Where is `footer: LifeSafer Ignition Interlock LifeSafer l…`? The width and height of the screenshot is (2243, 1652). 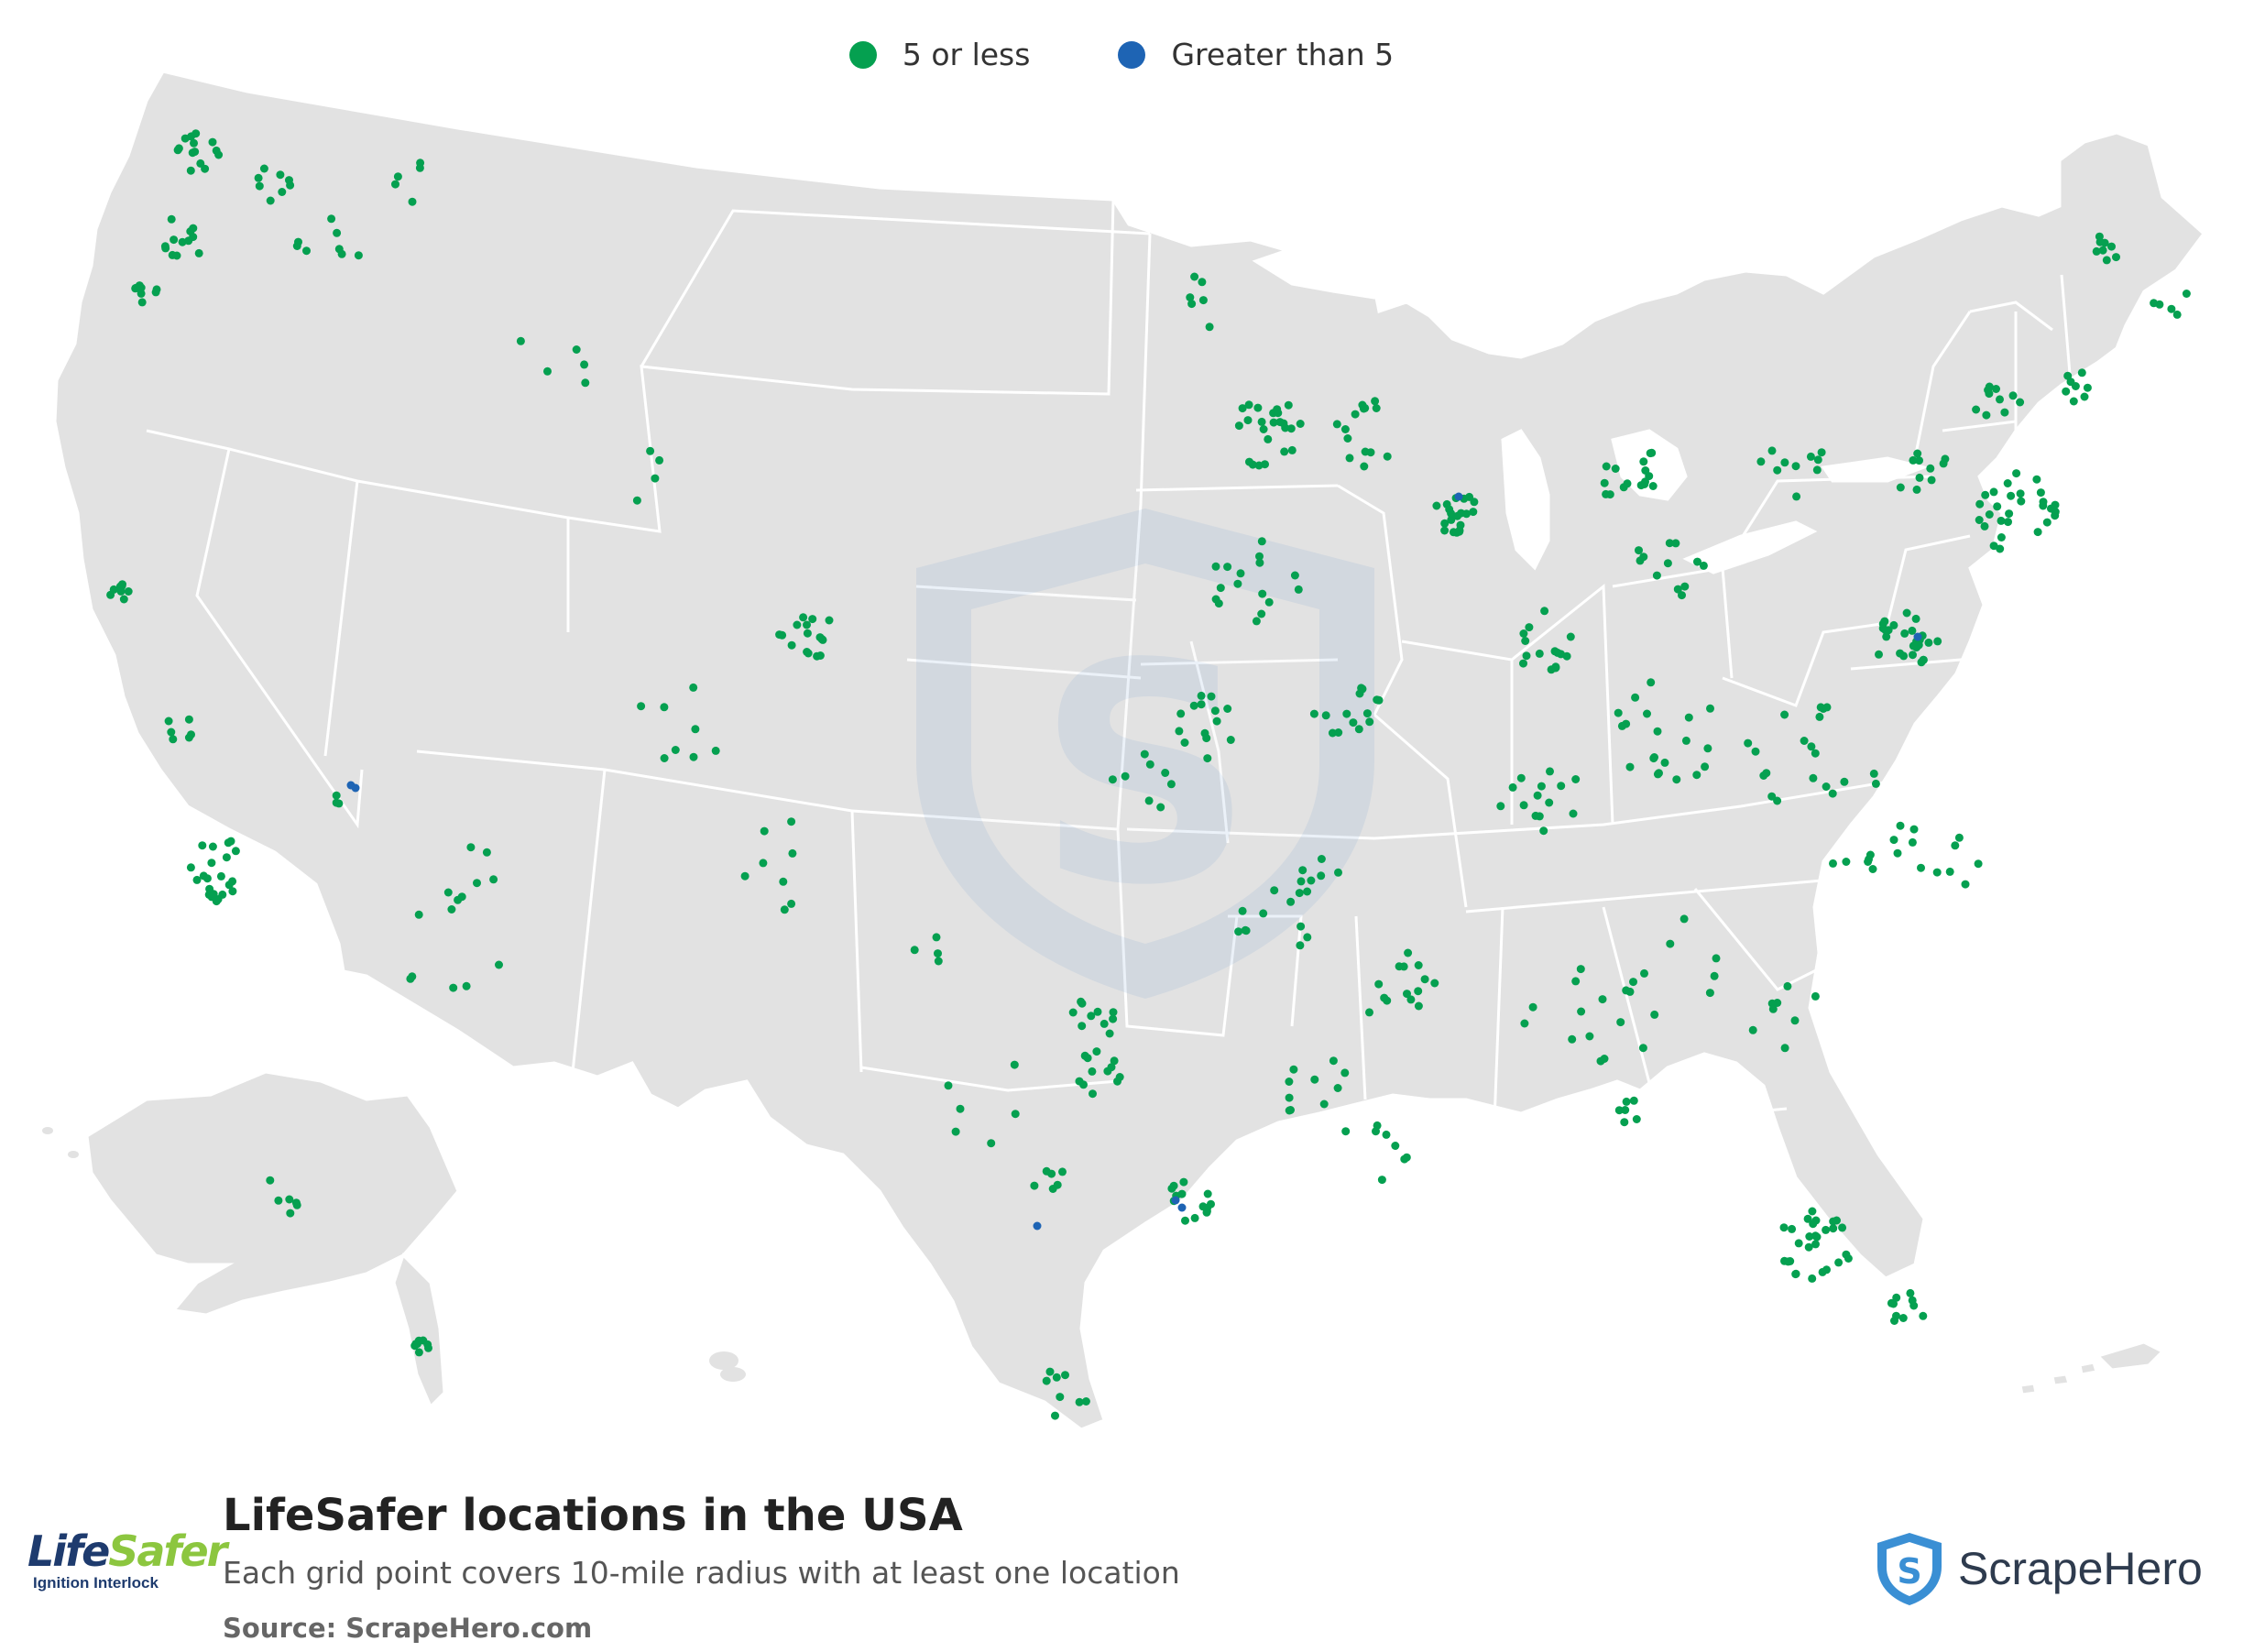 footer: LifeSafer Ignition Interlock LifeSafer l… is located at coordinates (1121, 1559).